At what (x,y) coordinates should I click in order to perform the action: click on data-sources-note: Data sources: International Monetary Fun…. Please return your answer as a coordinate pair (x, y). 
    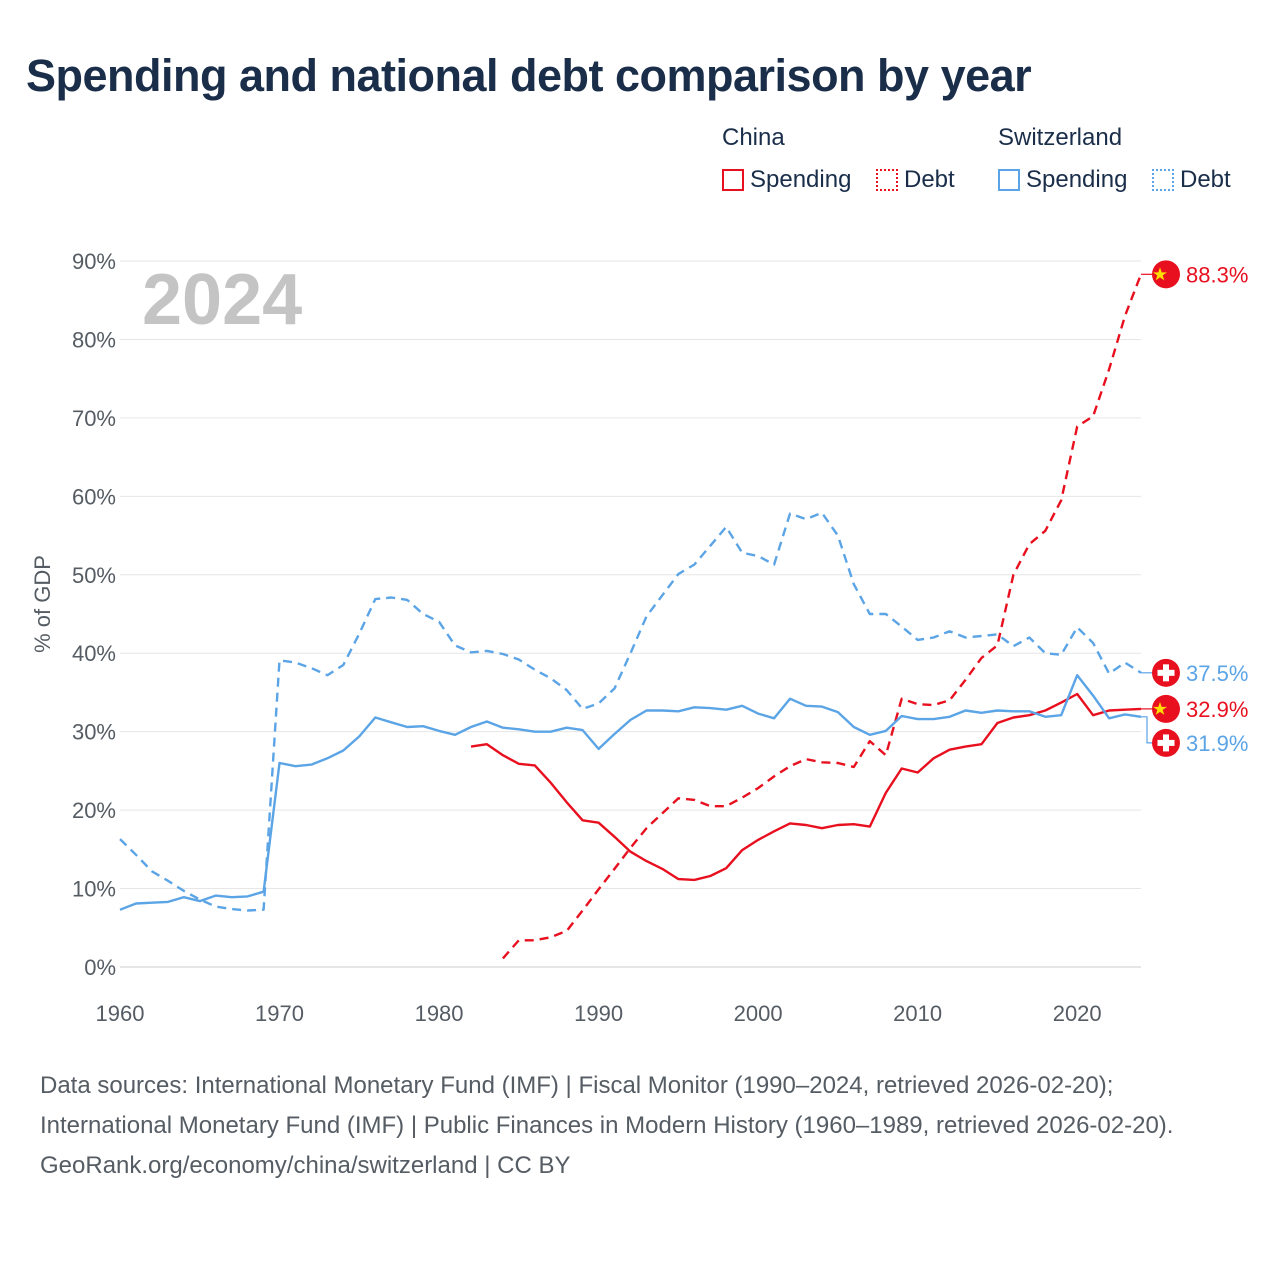
    Looking at the image, I should click on (607, 1105).